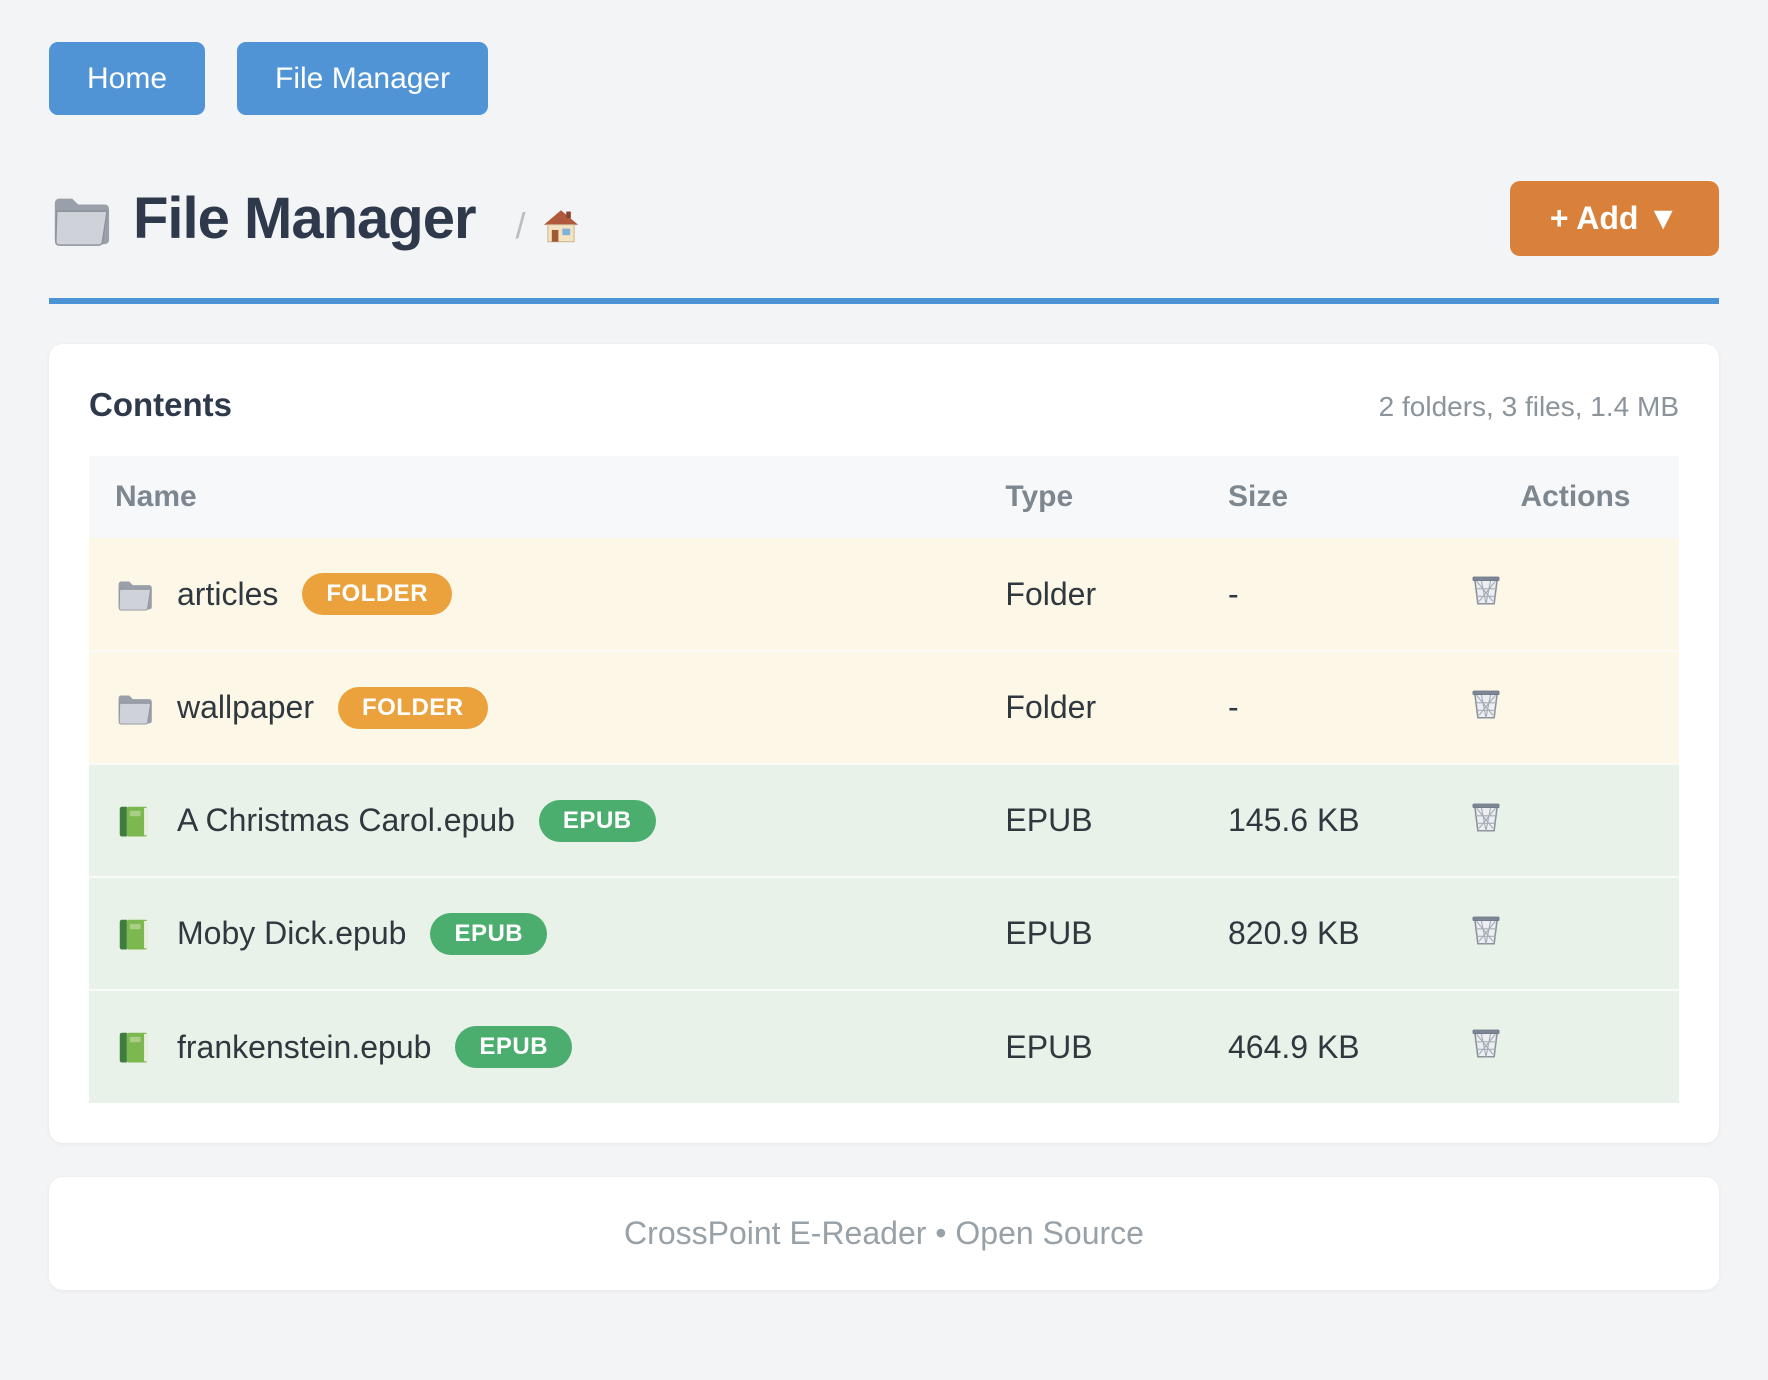 The height and width of the screenshot is (1380, 1768). Describe the element at coordinates (160, 404) in the screenshot. I see `contents-title: Contents` at that location.